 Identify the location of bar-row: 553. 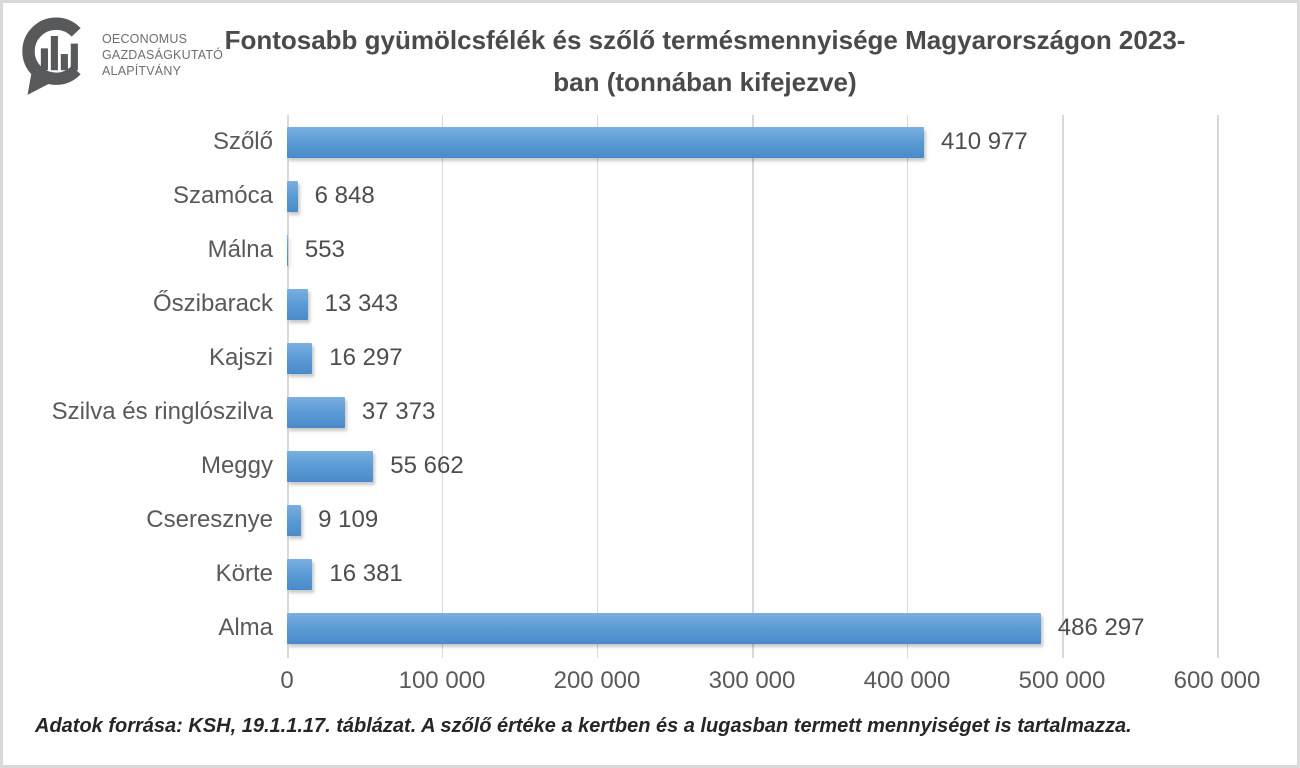
(752, 250).